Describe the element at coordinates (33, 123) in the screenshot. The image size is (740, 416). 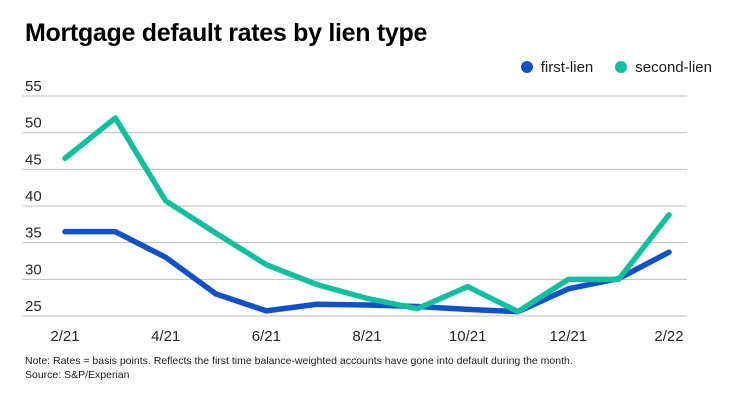
I see `y-axis-label: 50` at that location.